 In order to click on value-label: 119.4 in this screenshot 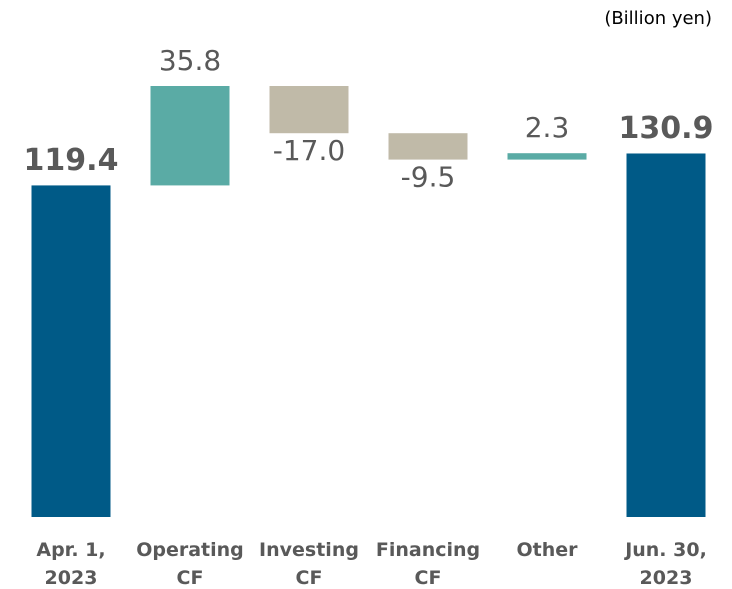, I will do `click(71, 160)`.